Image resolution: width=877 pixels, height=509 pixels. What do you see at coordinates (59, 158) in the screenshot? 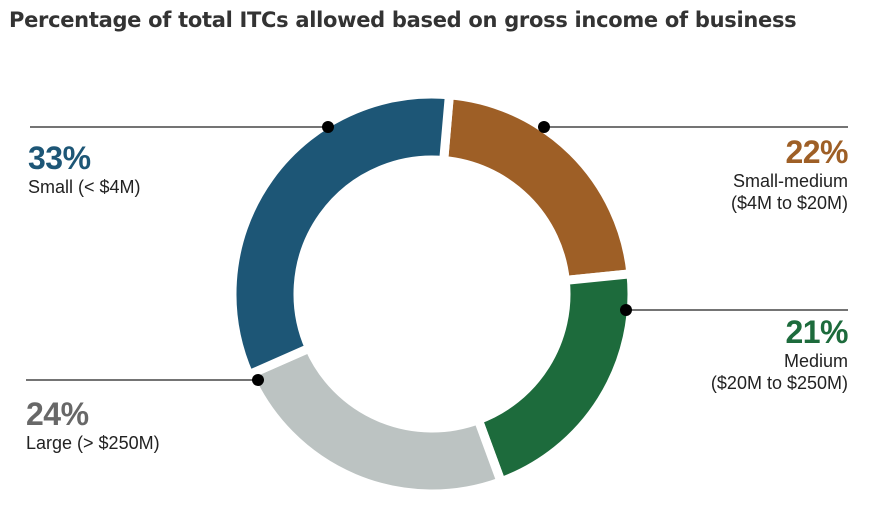
I see `pct-small: 33%` at bounding box center [59, 158].